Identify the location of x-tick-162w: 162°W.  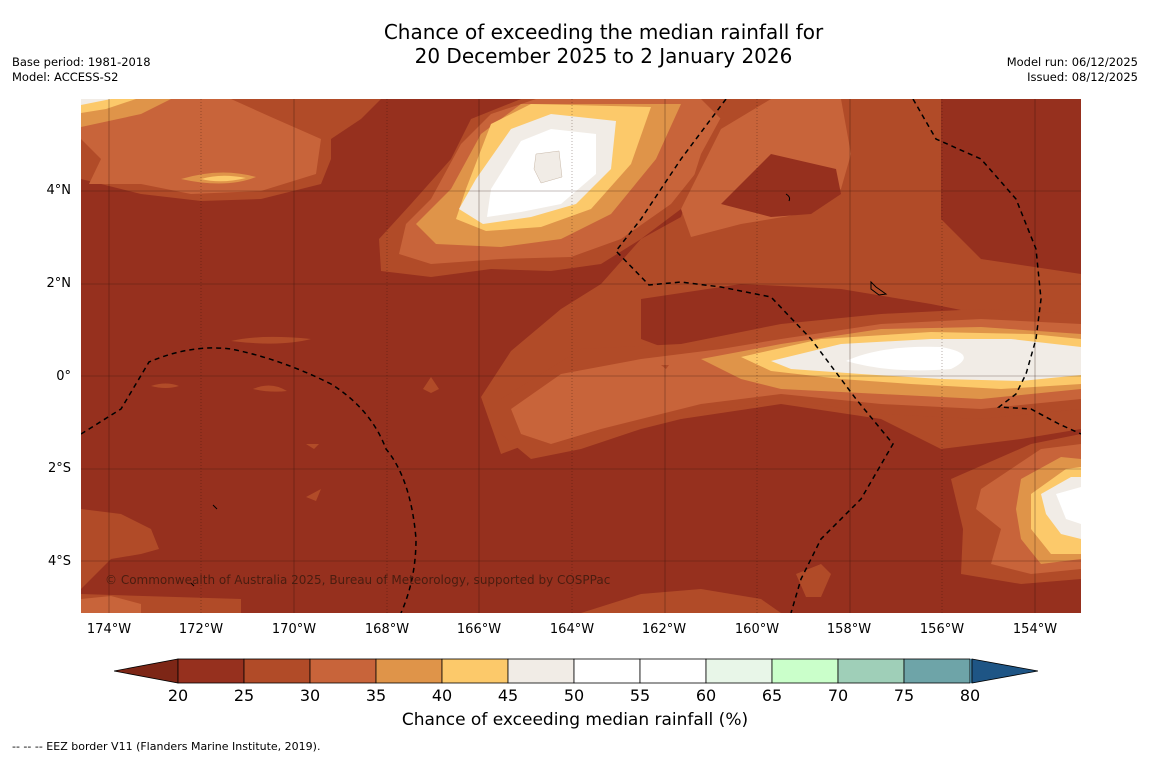
(664, 629).